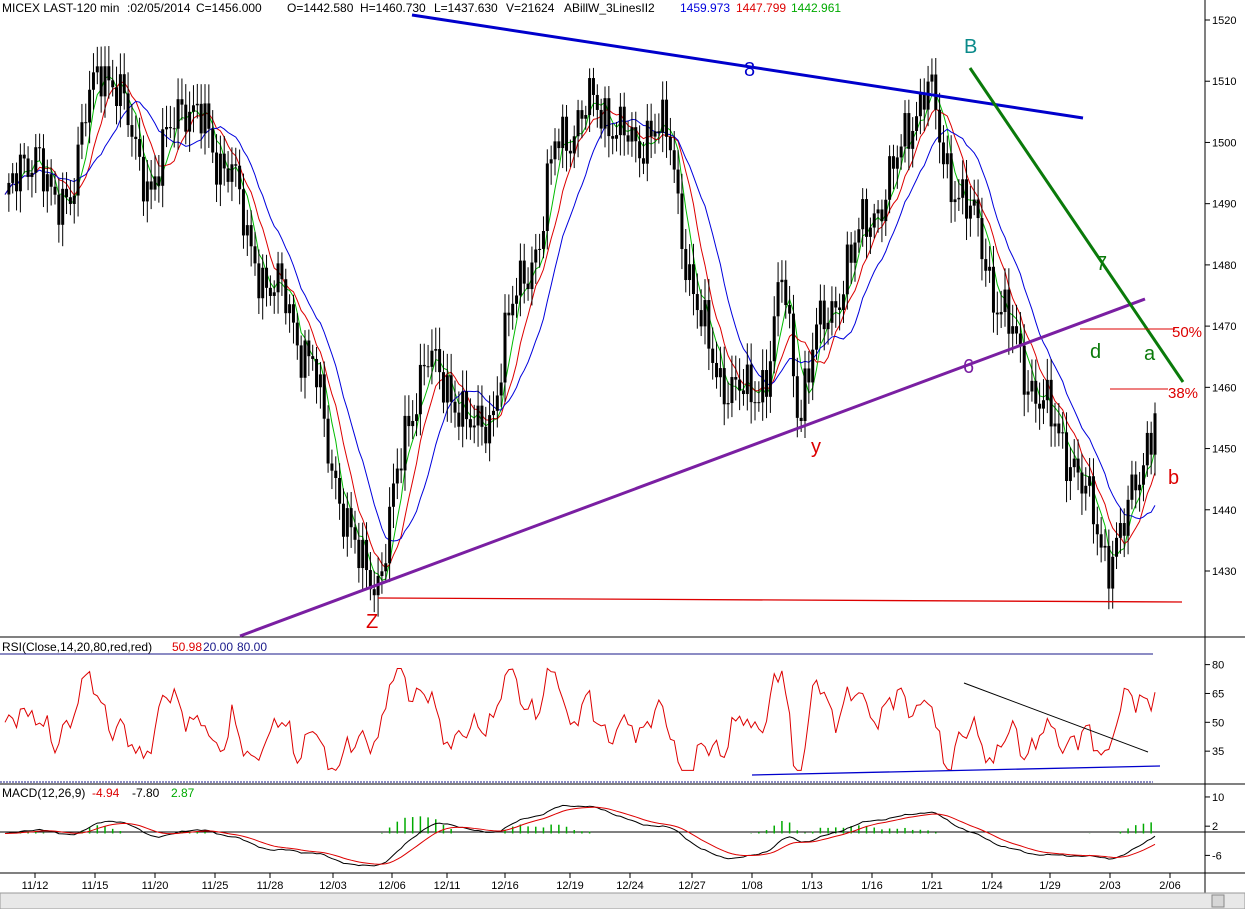 This screenshot has height=909, width=1245. What do you see at coordinates (1224, 388) in the screenshot?
I see `price-tick-label: 1460` at bounding box center [1224, 388].